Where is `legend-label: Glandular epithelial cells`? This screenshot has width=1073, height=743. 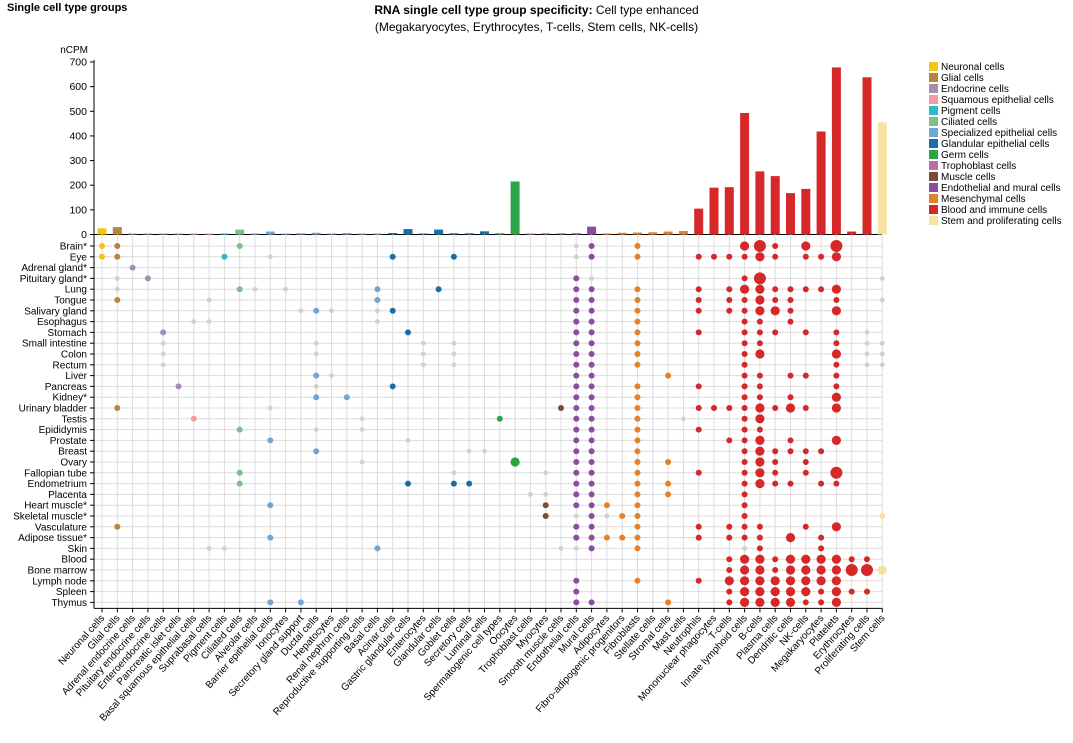 legend-label: Glandular epithelial cells is located at coordinates (995, 144).